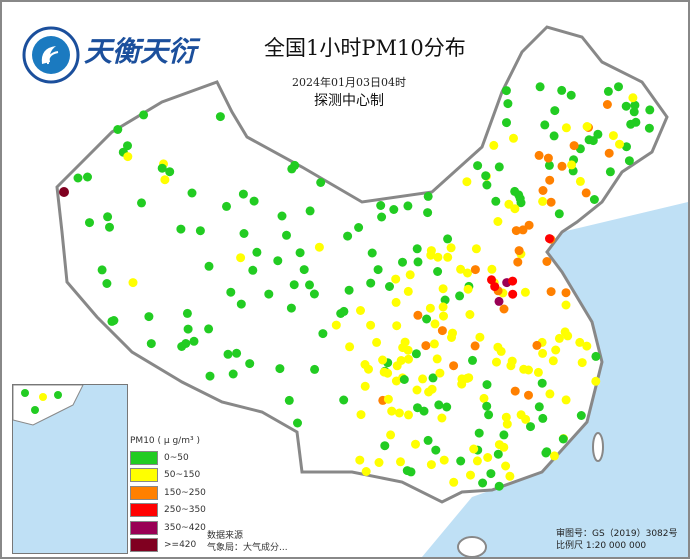 The height and width of the screenshot is (559, 690). What do you see at coordinates (185, 527) in the screenshot?
I see `legend-label: 350~420` at bounding box center [185, 527].